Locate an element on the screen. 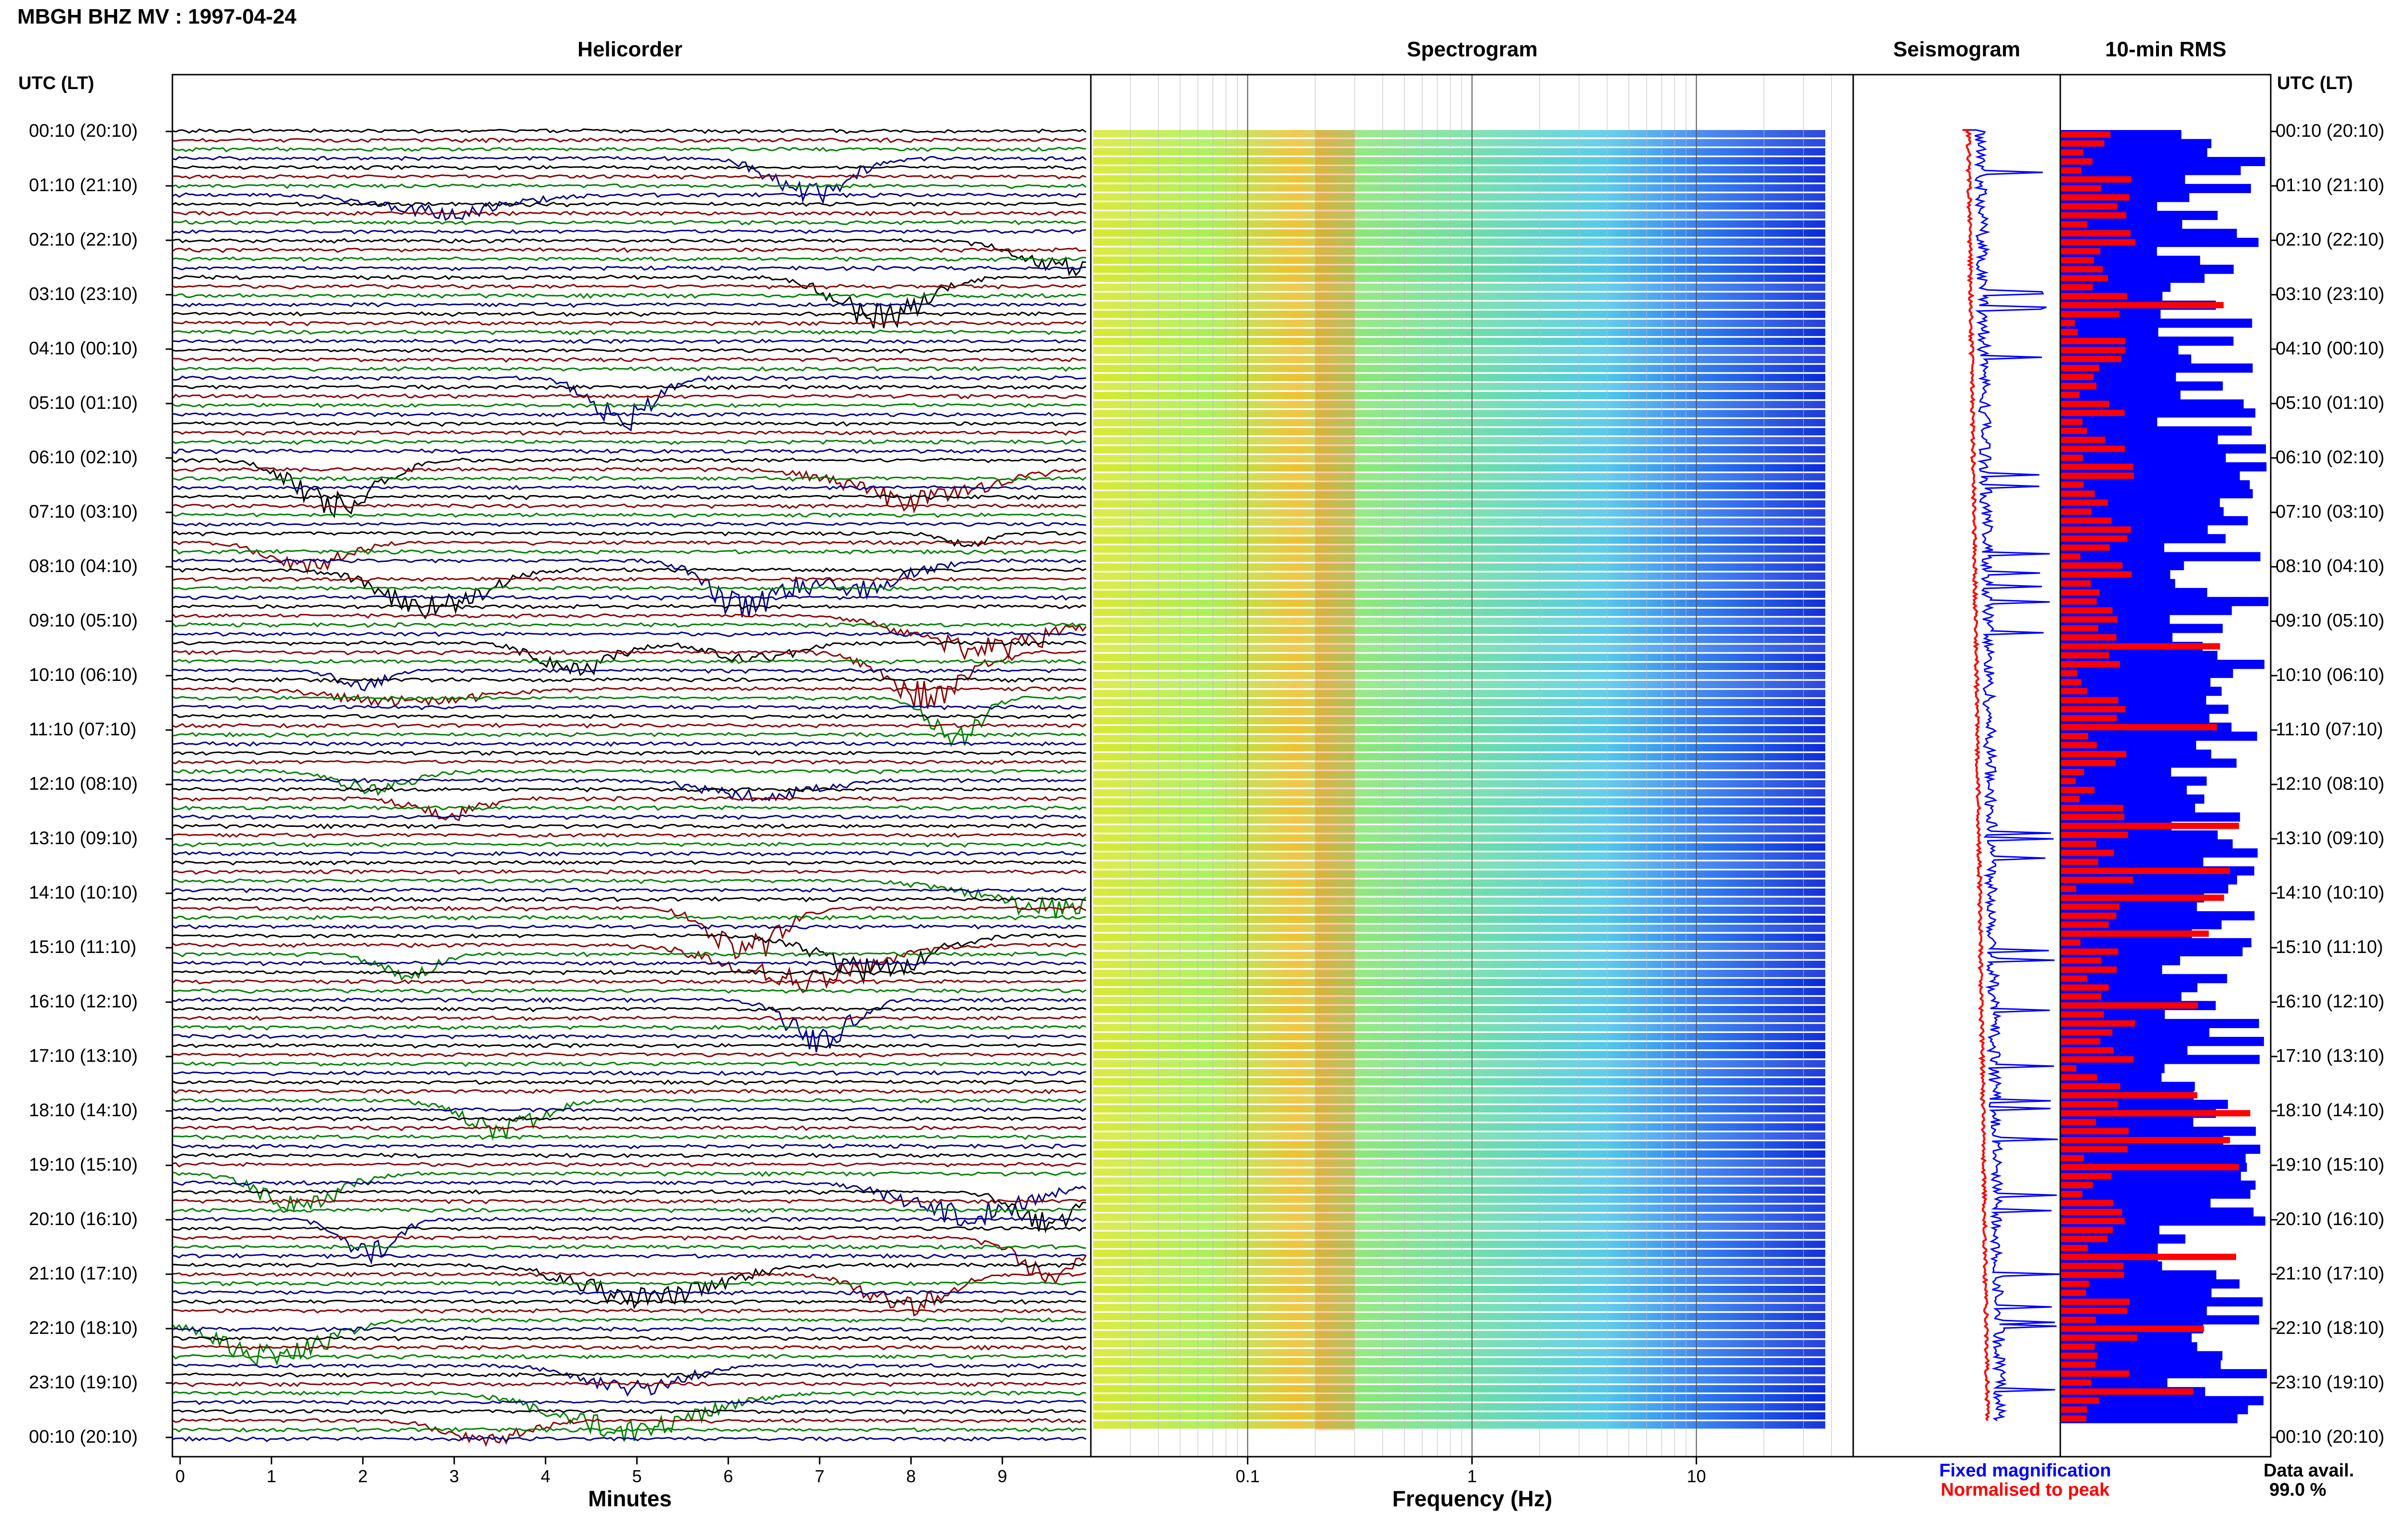 The height and width of the screenshot is (1514, 2408). time-label-left: 17:10 (13:10) is located at coordinates (83, 1056).